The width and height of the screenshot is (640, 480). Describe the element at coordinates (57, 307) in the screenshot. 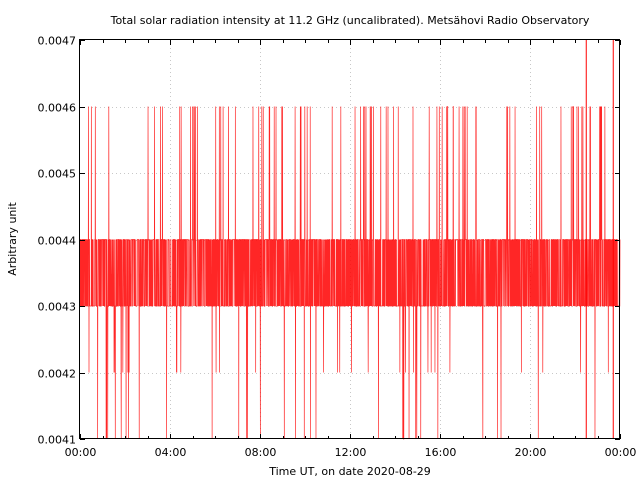

I see `y-tick-label: 0.0043` at that location.